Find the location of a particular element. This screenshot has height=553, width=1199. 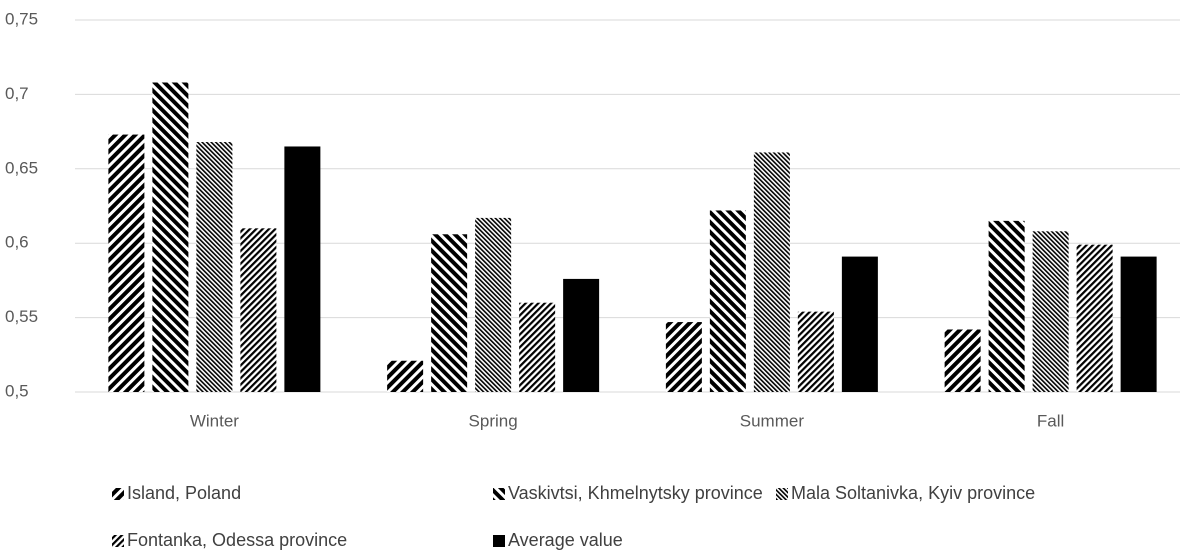

y-tick-label: 0,5 is located at coordinates (17, 390).